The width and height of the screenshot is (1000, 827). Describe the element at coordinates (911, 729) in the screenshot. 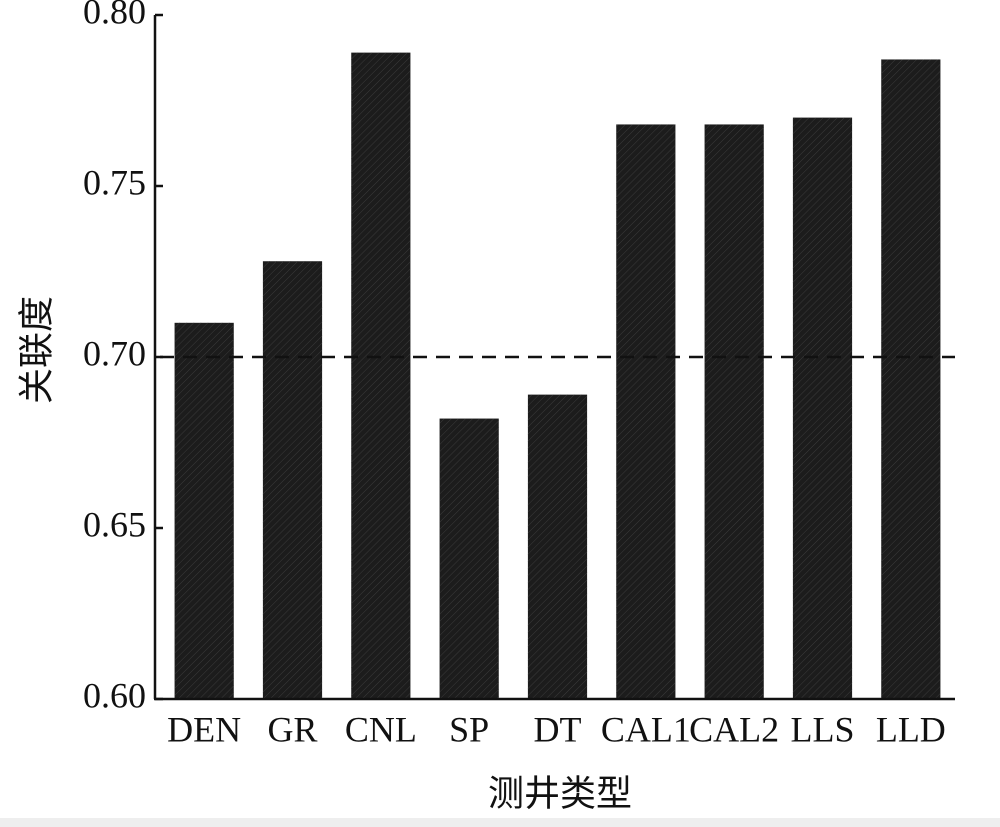

I see `x-tick-label: LLD` at that location.